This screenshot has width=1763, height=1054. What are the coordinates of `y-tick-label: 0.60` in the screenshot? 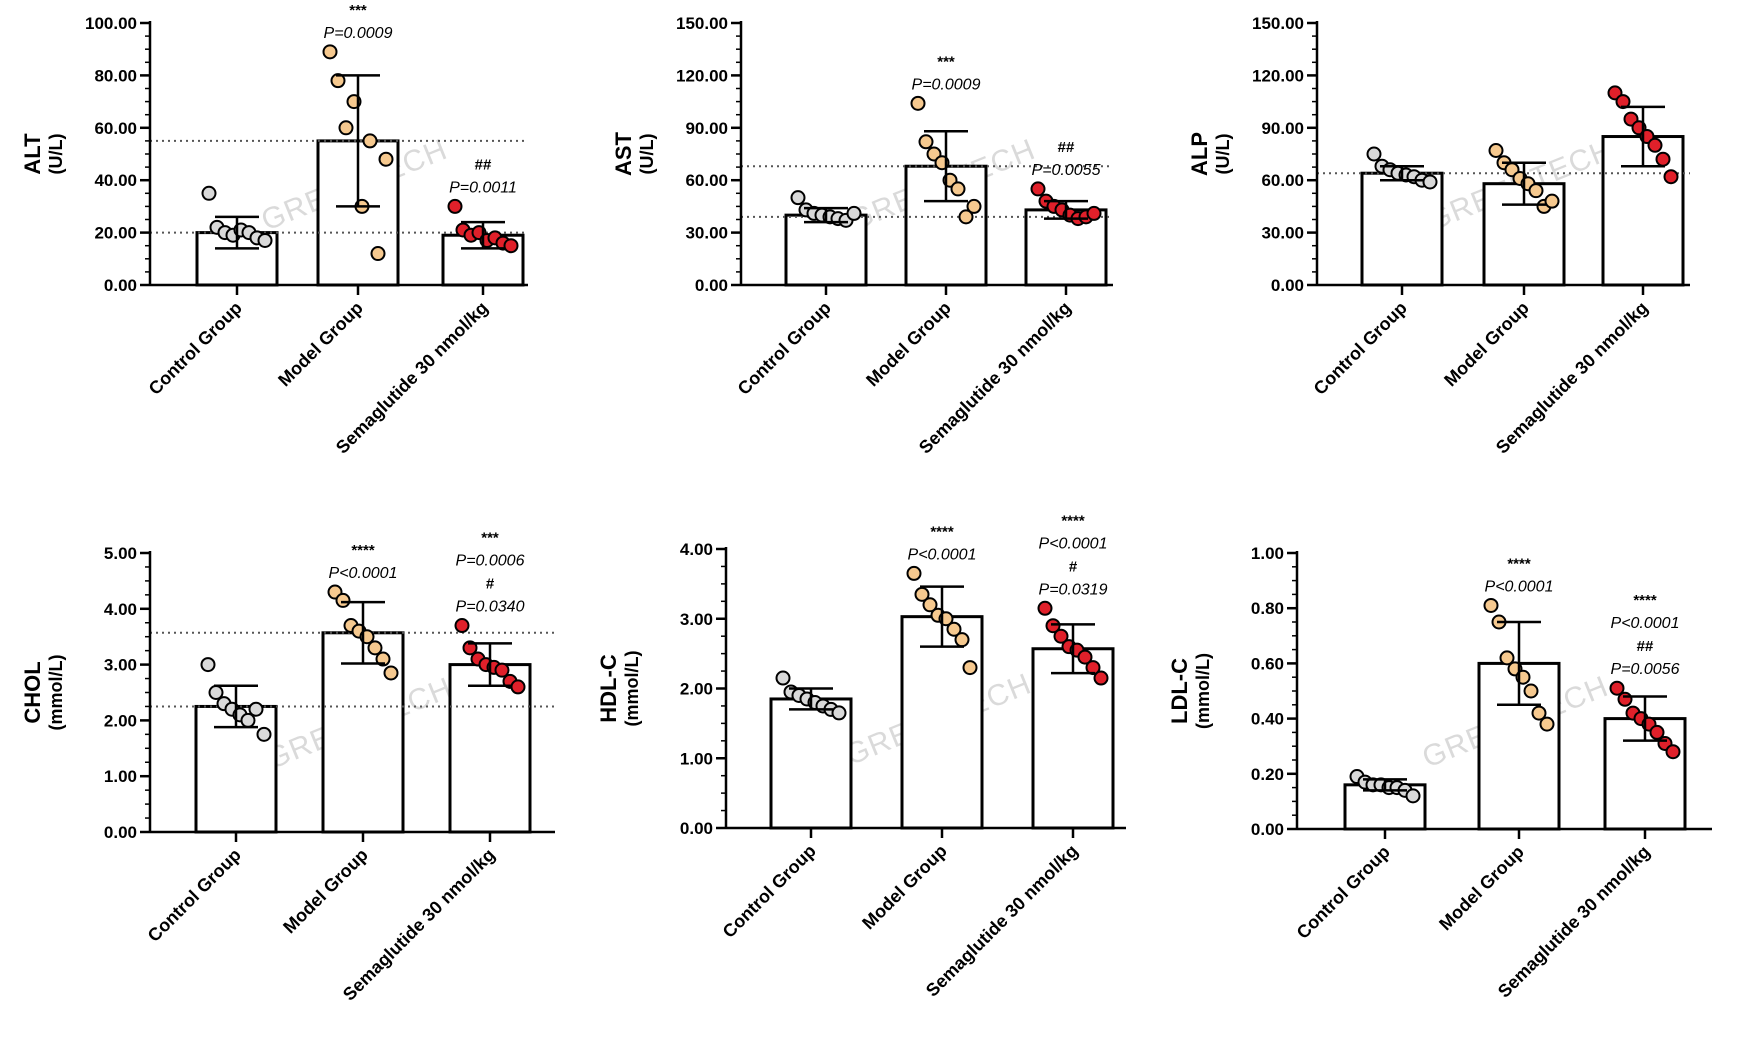 It's located at (1267, 663).